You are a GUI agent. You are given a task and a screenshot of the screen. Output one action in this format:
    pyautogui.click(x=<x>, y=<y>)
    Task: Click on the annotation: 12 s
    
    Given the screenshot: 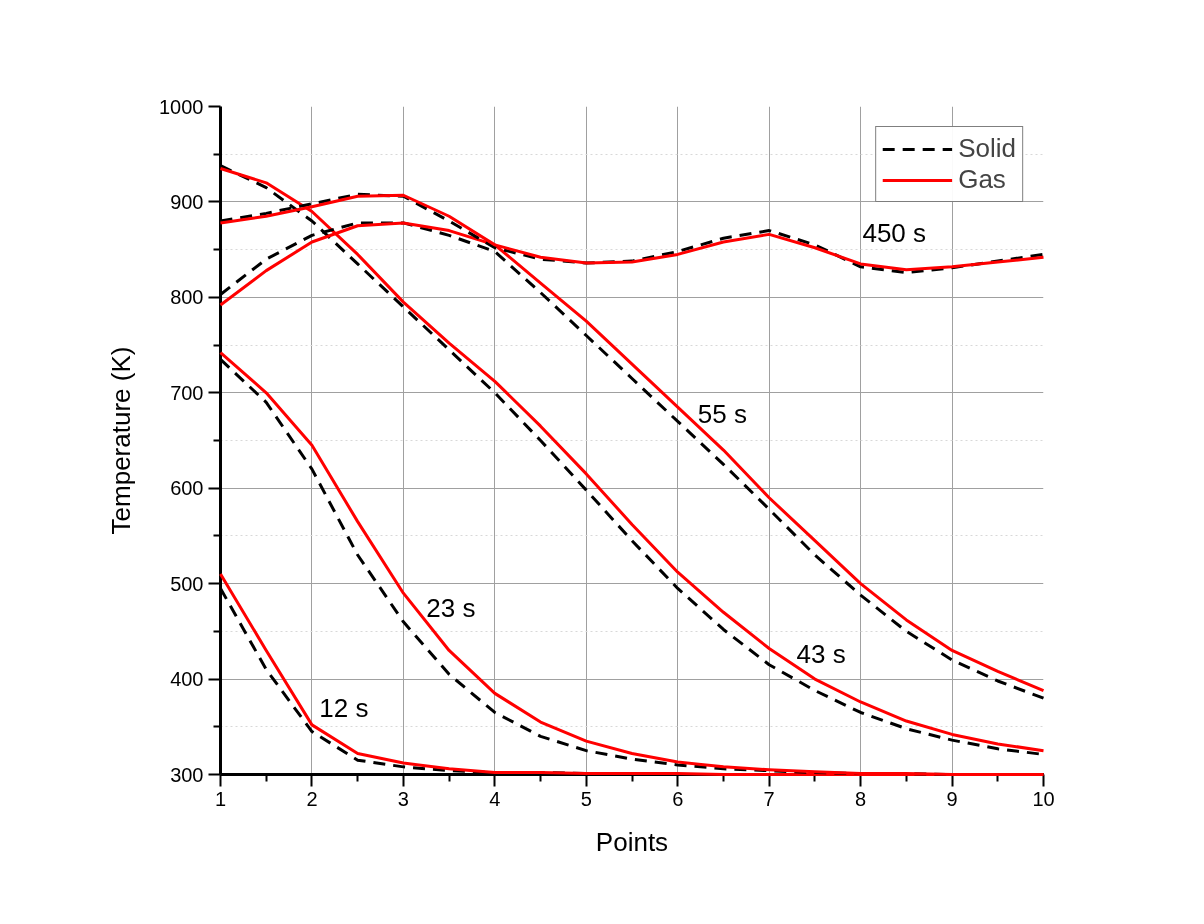 What is the action you would take?
    pyautogui.click(x=344, y=707)
    